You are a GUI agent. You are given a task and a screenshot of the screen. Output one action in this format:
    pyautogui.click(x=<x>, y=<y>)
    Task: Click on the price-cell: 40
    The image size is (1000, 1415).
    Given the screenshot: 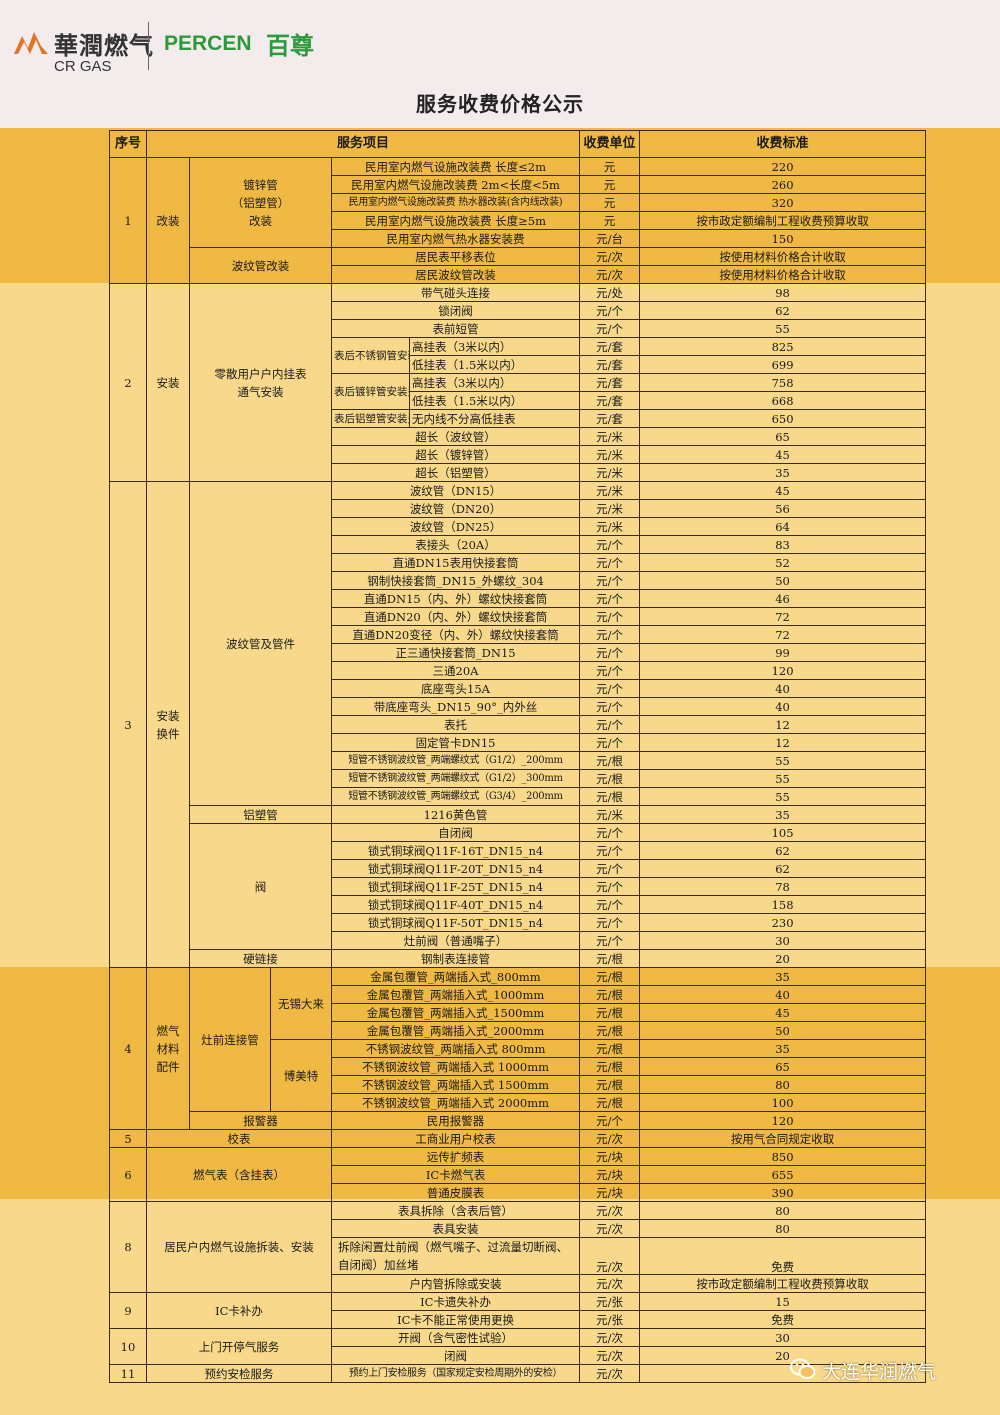 What is the action you would take?
    pyautogui.click(x=783, y=688)
    